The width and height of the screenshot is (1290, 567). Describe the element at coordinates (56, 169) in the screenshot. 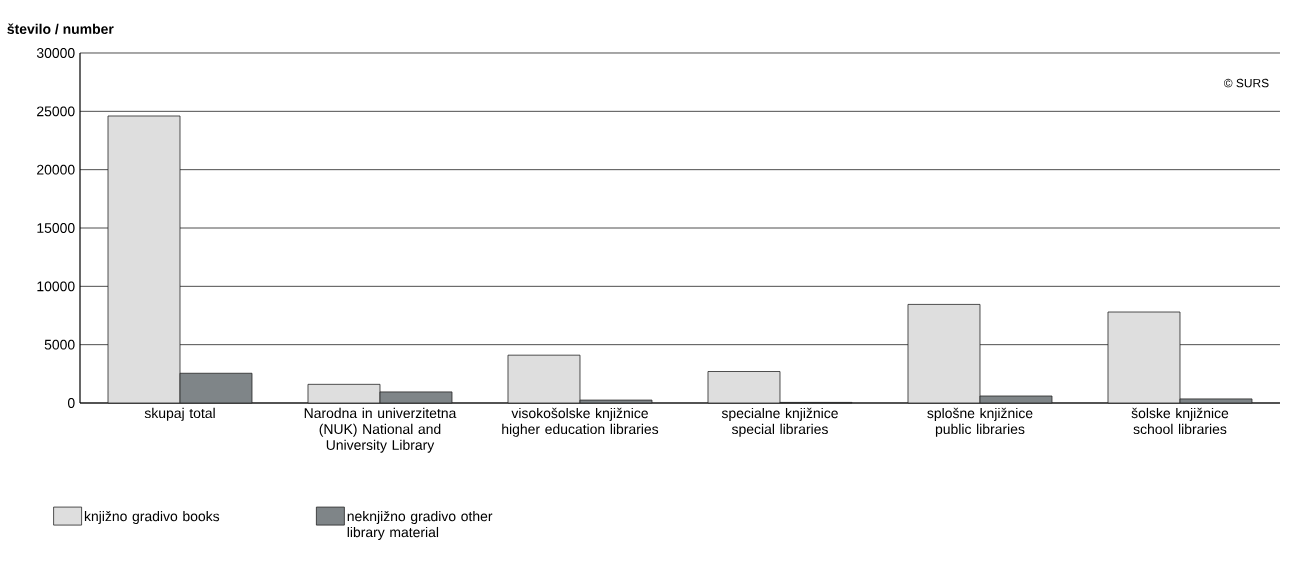

I see `y-tick-label: 20000` at that location.